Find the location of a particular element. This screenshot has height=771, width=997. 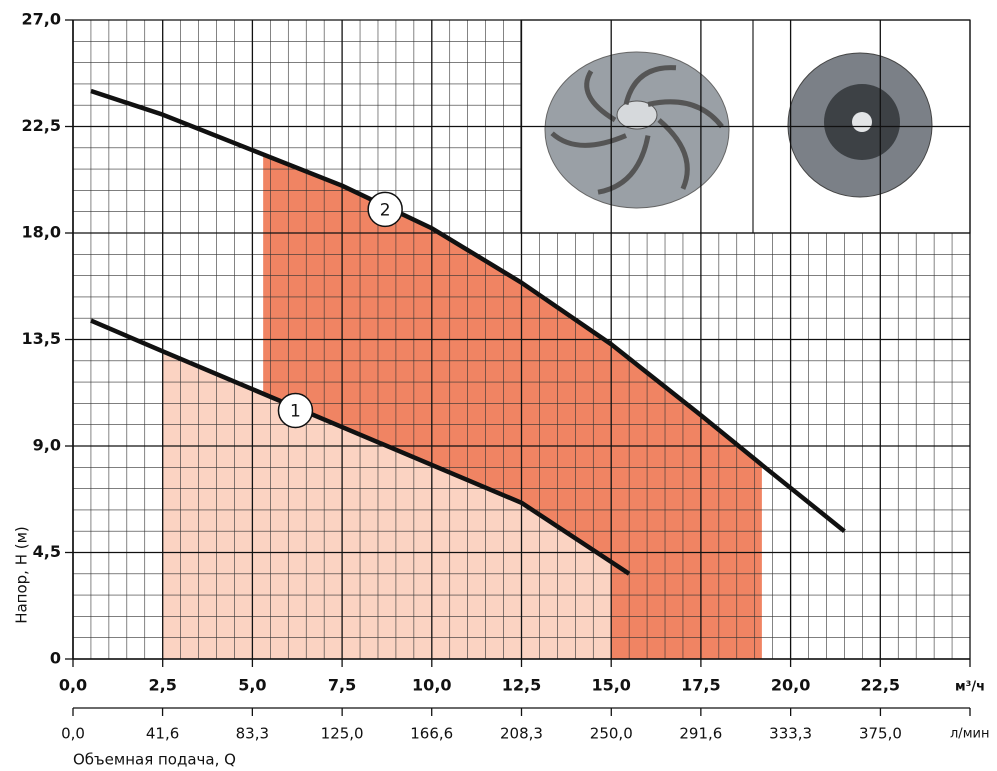

x-tick-label: 7,5 is located at coordinates (342, 685).